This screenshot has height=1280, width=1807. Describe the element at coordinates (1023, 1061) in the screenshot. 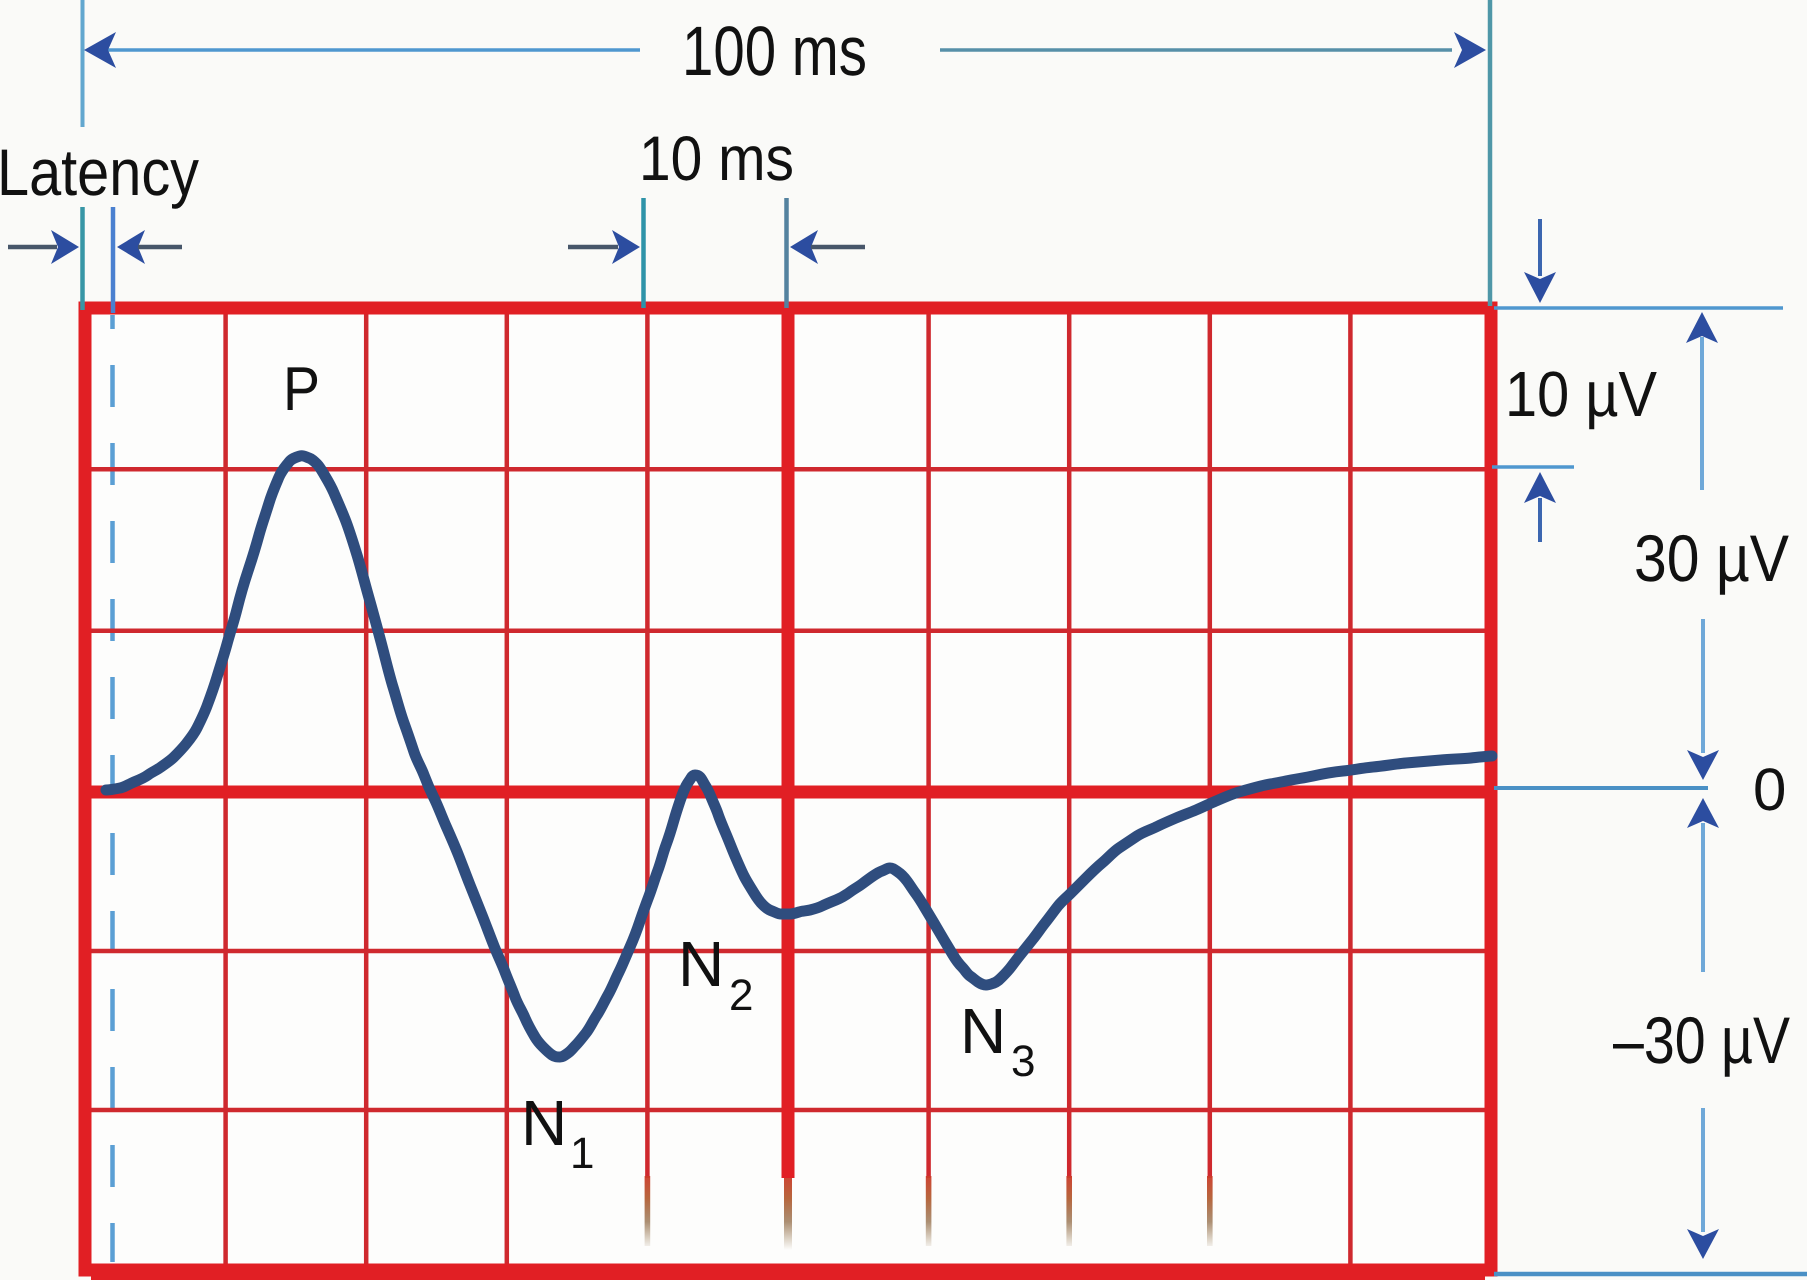

I see `svg-text: 3` at that location.